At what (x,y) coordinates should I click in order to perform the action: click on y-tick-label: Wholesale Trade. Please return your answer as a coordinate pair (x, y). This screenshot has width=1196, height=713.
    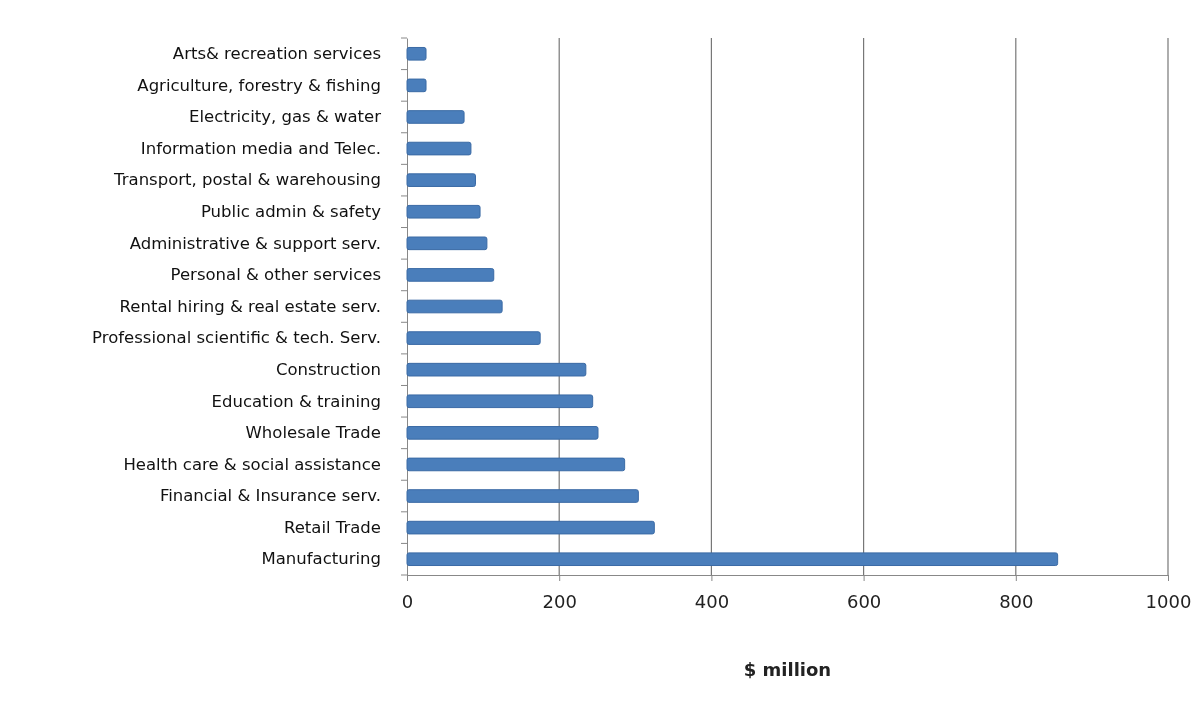
    Looking at the image, I should click on (313, 433).